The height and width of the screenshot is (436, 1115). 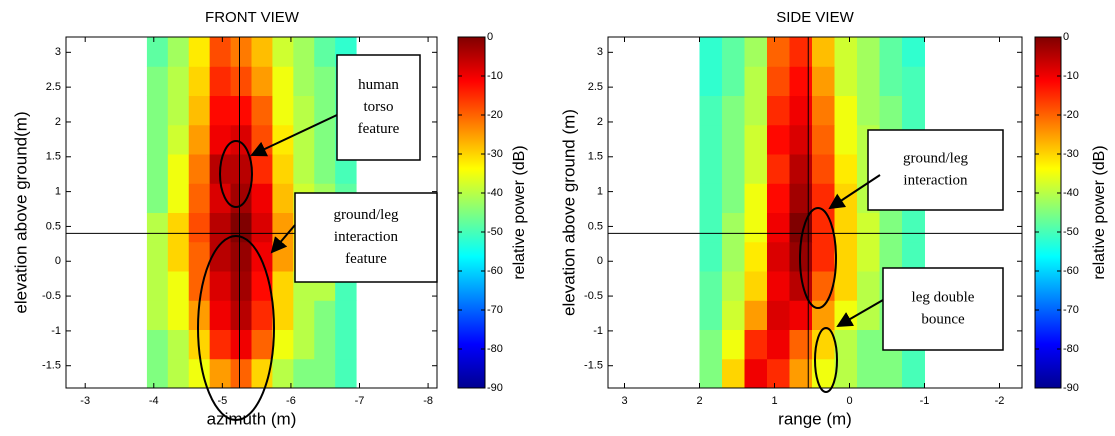 What do you see at coordinates (1071, 193) in the screenshot?
I see `colorbar-tick-label: -40` at bounding box center [1071, 193].